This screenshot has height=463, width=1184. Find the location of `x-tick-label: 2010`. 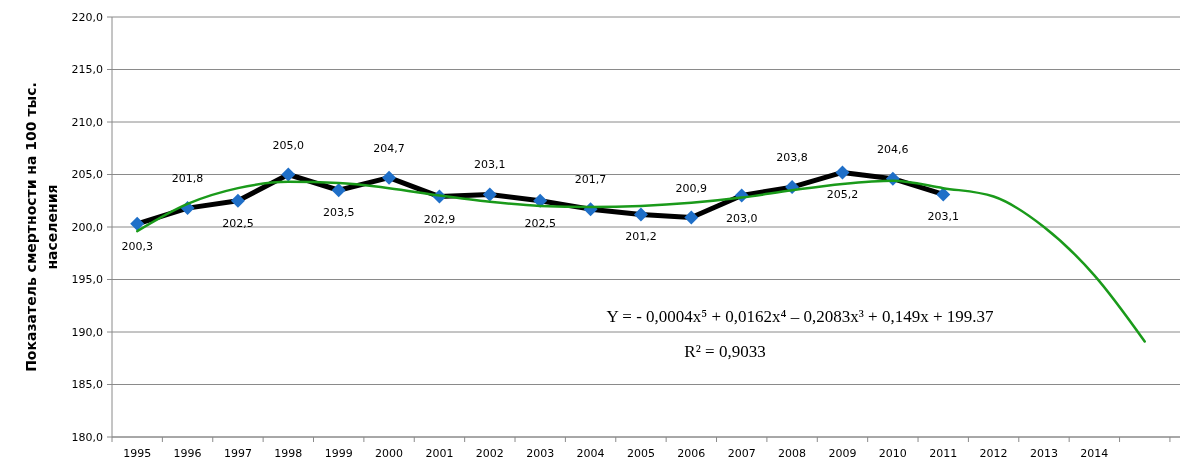

x-tick-label: 2010 is located at coordinates (892, 453).